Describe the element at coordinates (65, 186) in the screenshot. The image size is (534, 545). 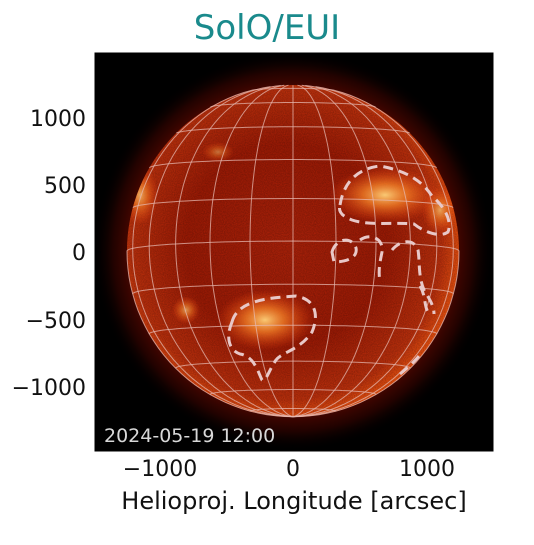
I see `y-tick-label: 500` at that location.